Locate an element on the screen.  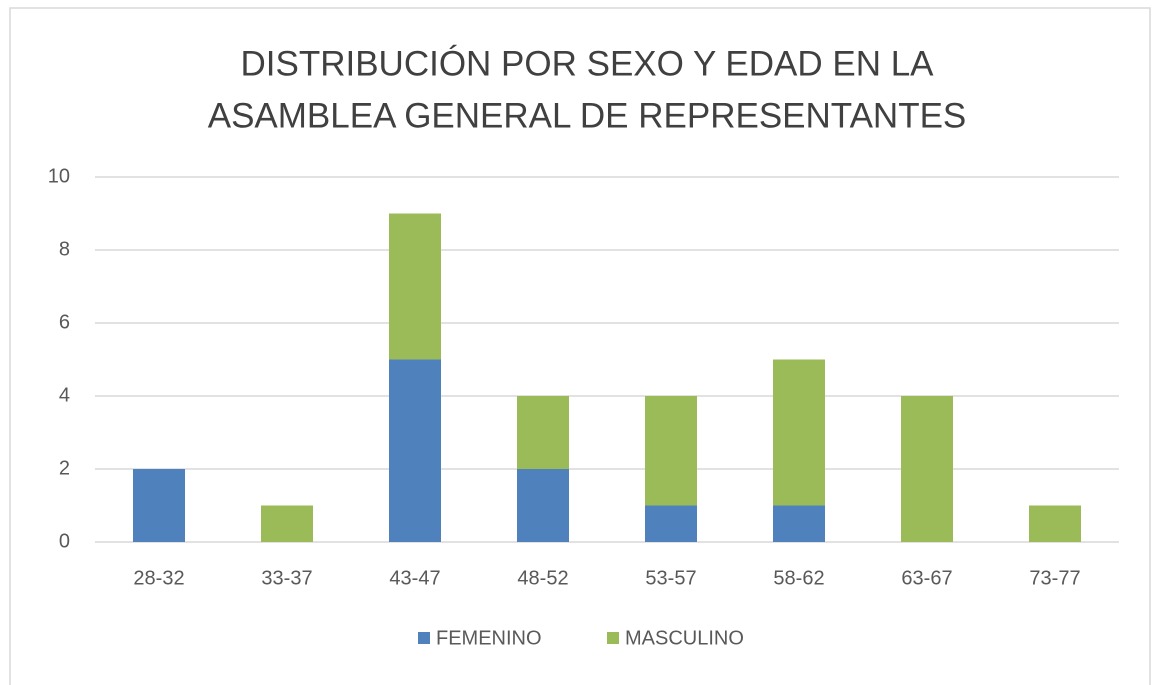
y-tick-label: 4 is located at coordinates (64, 395).